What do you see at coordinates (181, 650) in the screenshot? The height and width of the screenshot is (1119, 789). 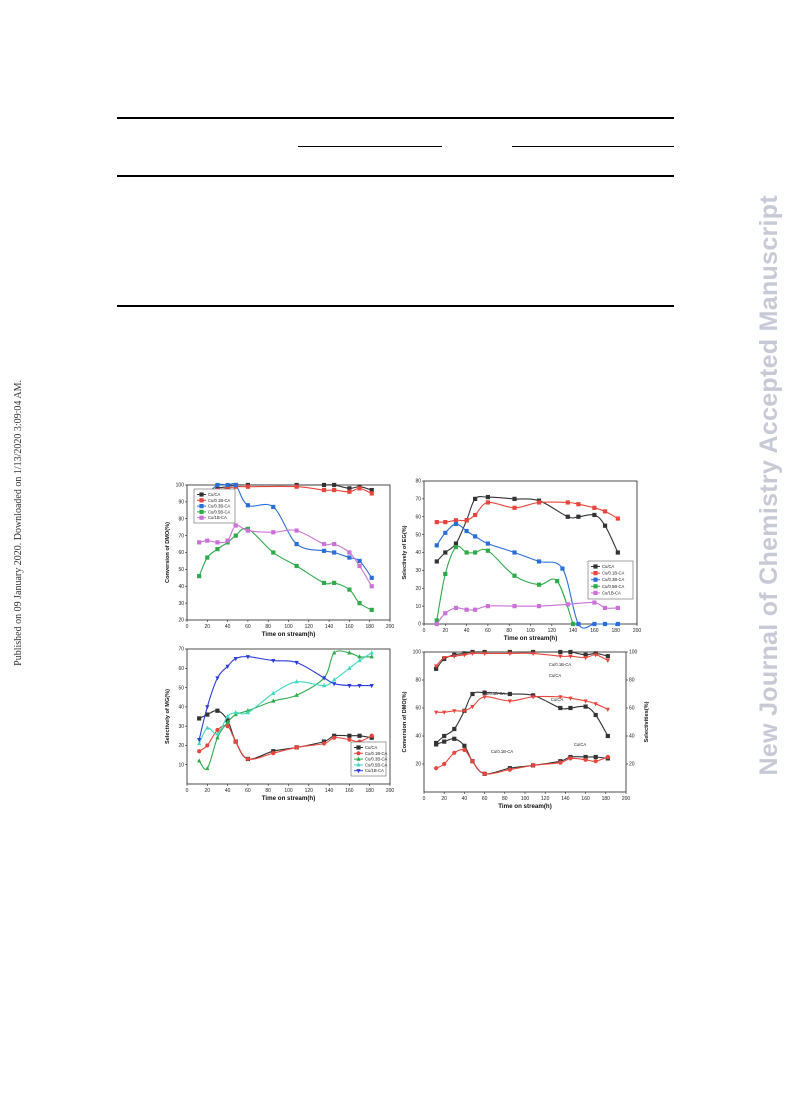 I see `y-tick-label: 70` at bounding box center [181, 650].